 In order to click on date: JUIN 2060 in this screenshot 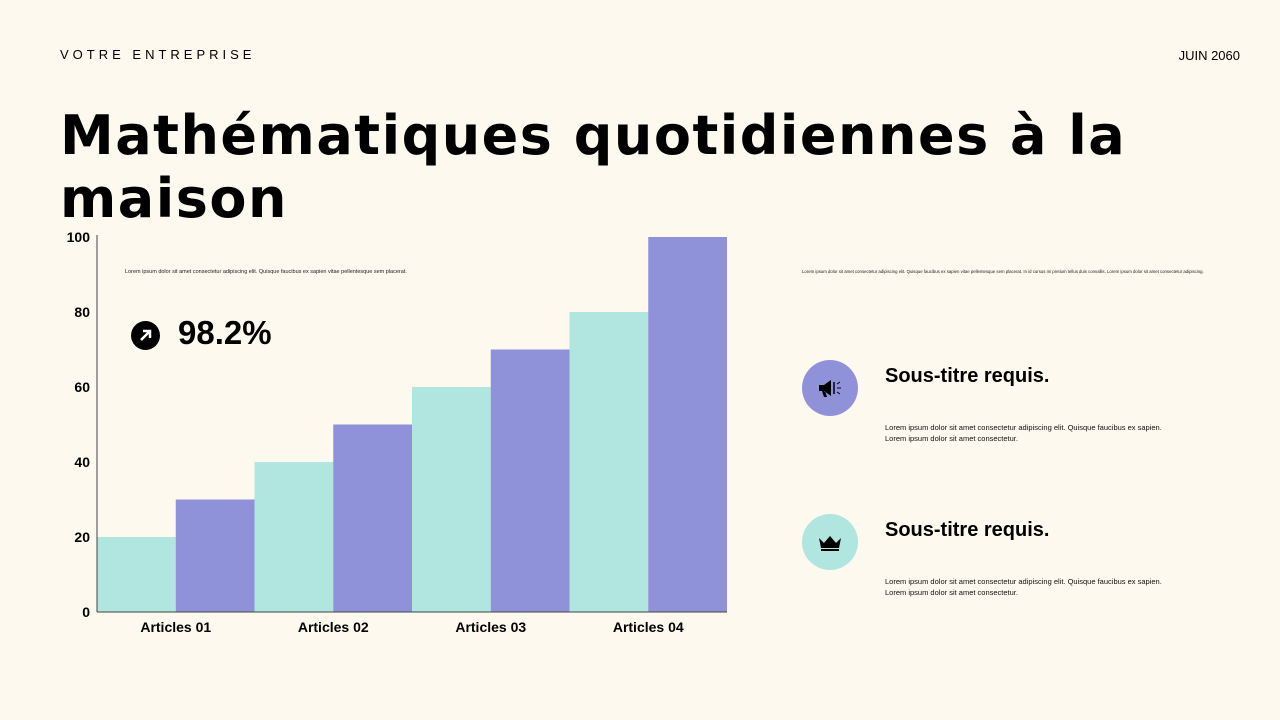, I will do `click(1209, 55)`.